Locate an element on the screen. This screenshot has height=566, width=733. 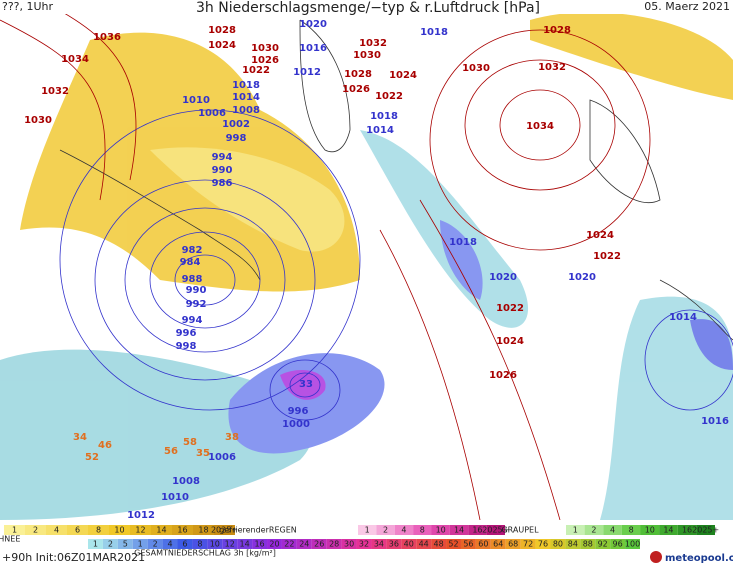
legend-title: gefrierenderREGEN is located at coordinates (258, 530).